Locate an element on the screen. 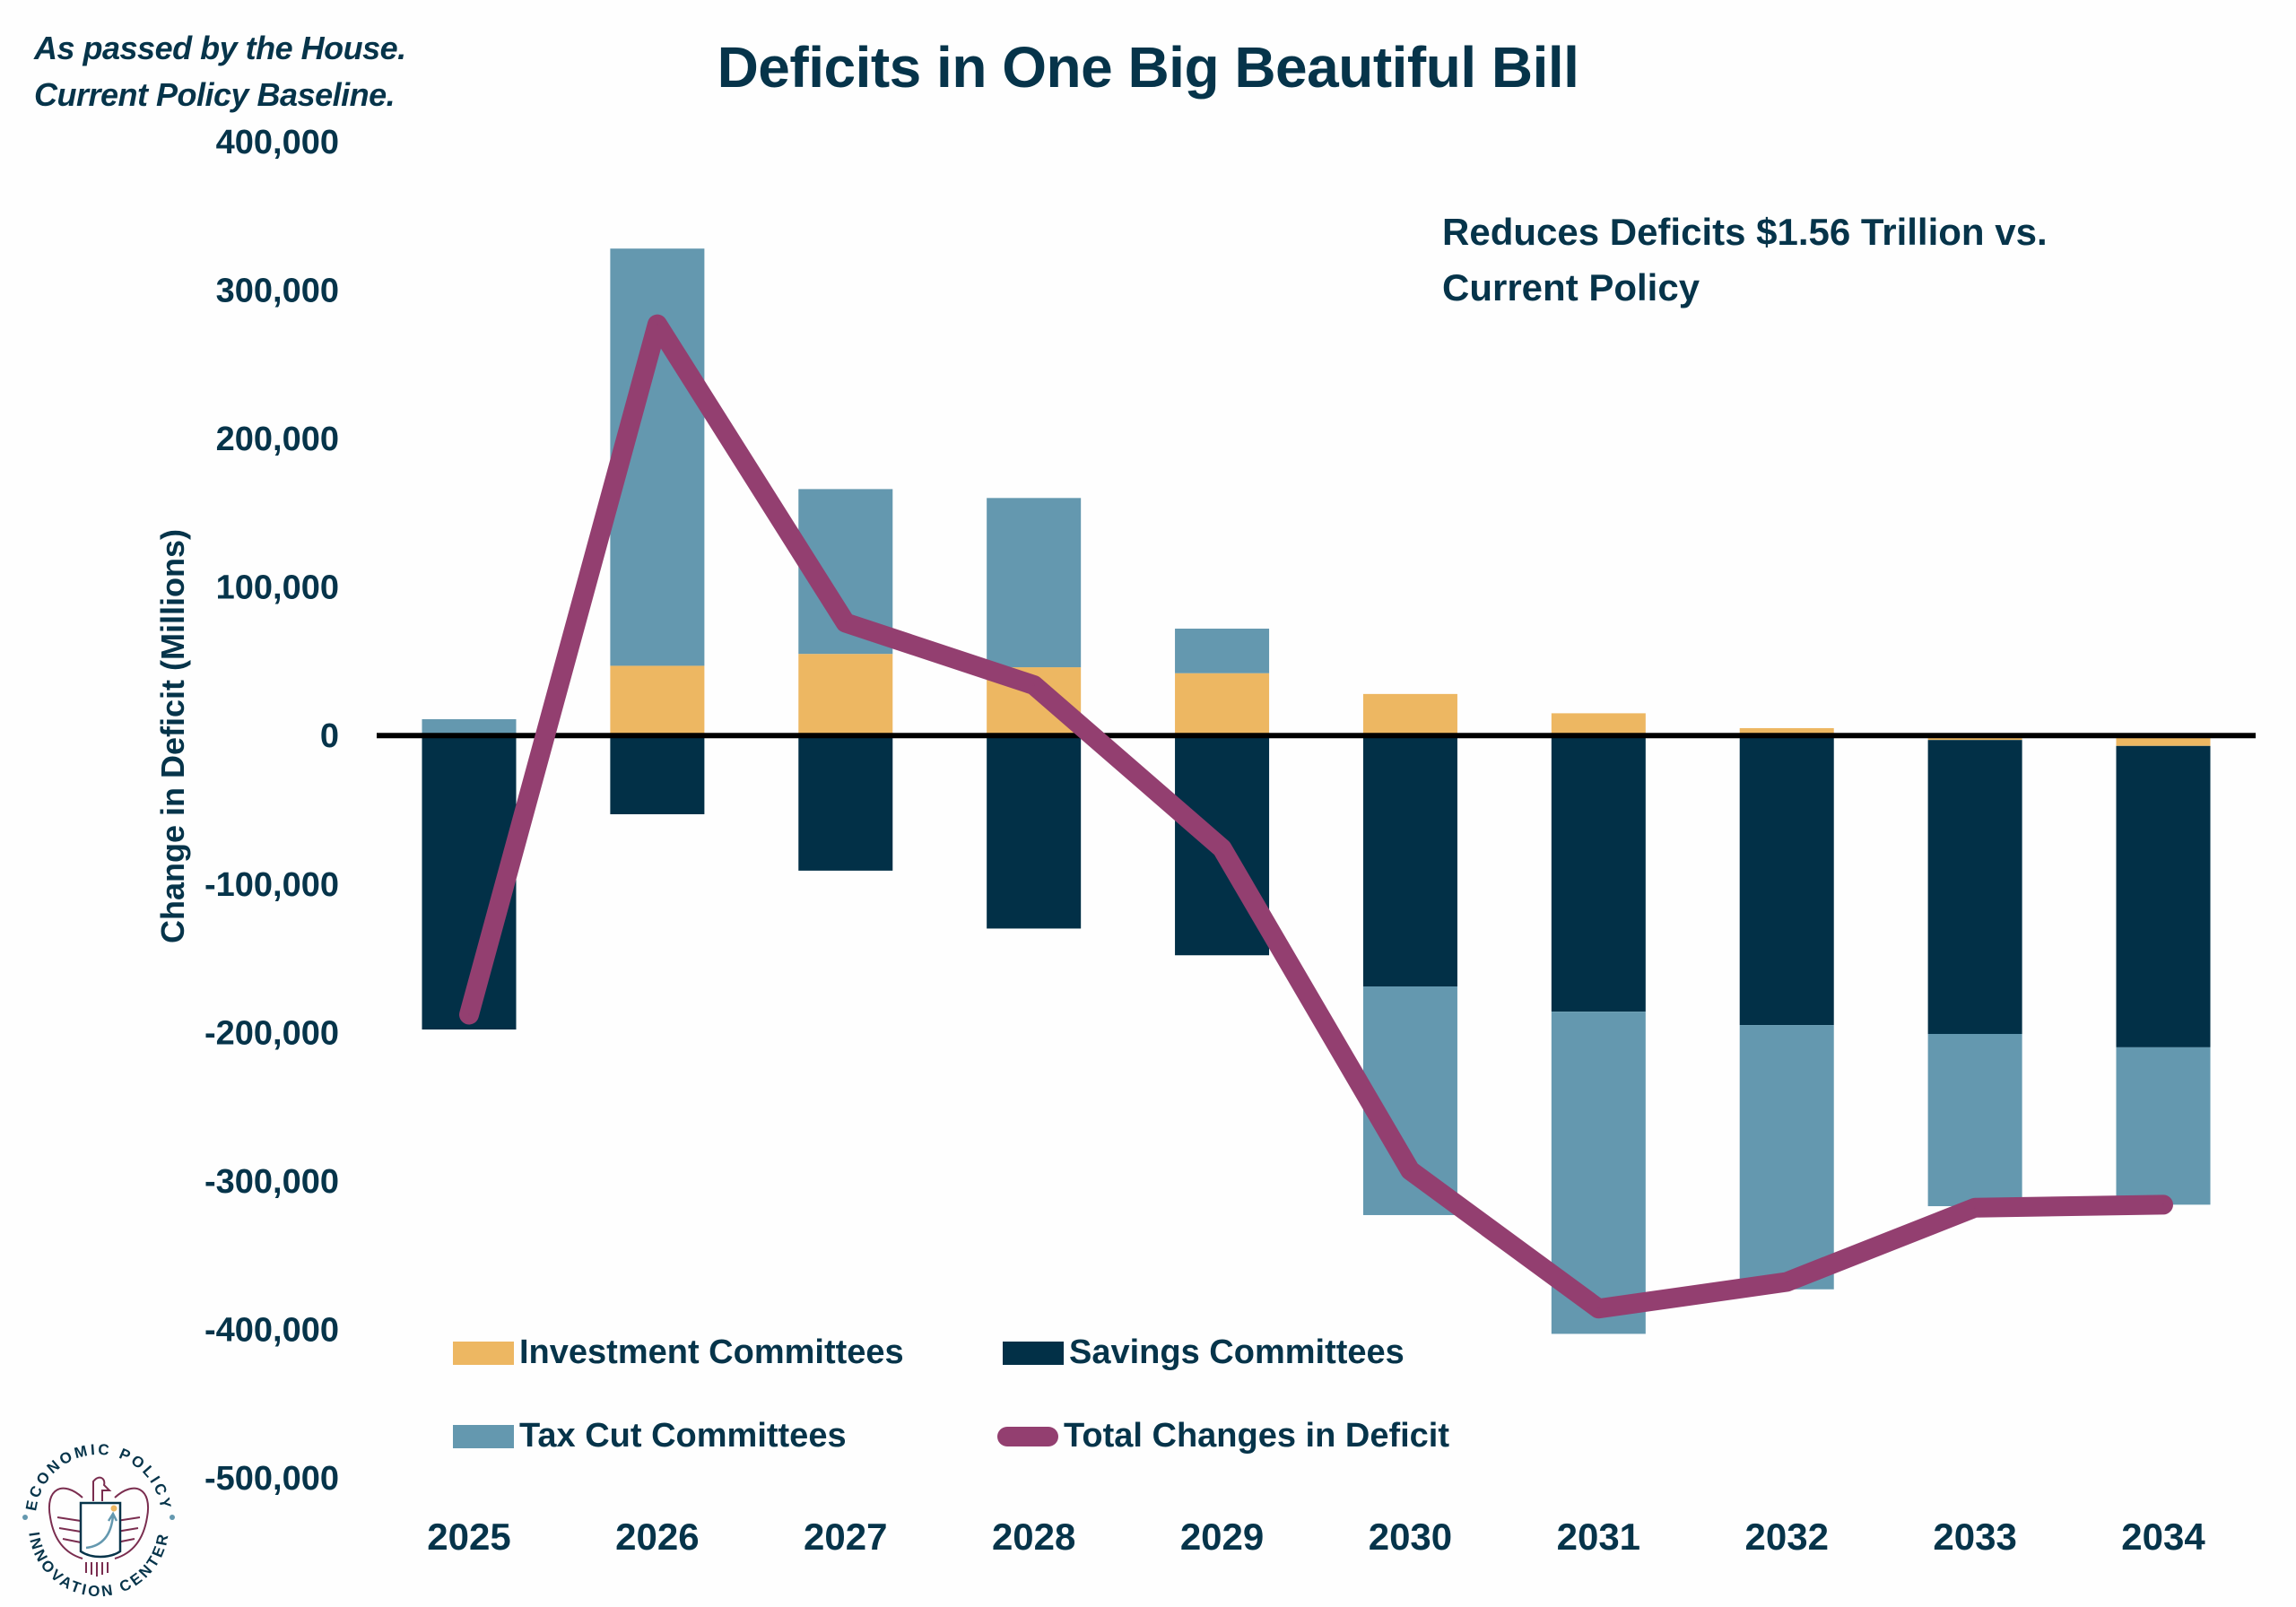 The width and height of the screenshot is (2296, 1607). x-axis-ticks: 2025 2026 2027 2028 2029 2030 2031 2032 2033 2034 is located at coordinates (1316, 1537).